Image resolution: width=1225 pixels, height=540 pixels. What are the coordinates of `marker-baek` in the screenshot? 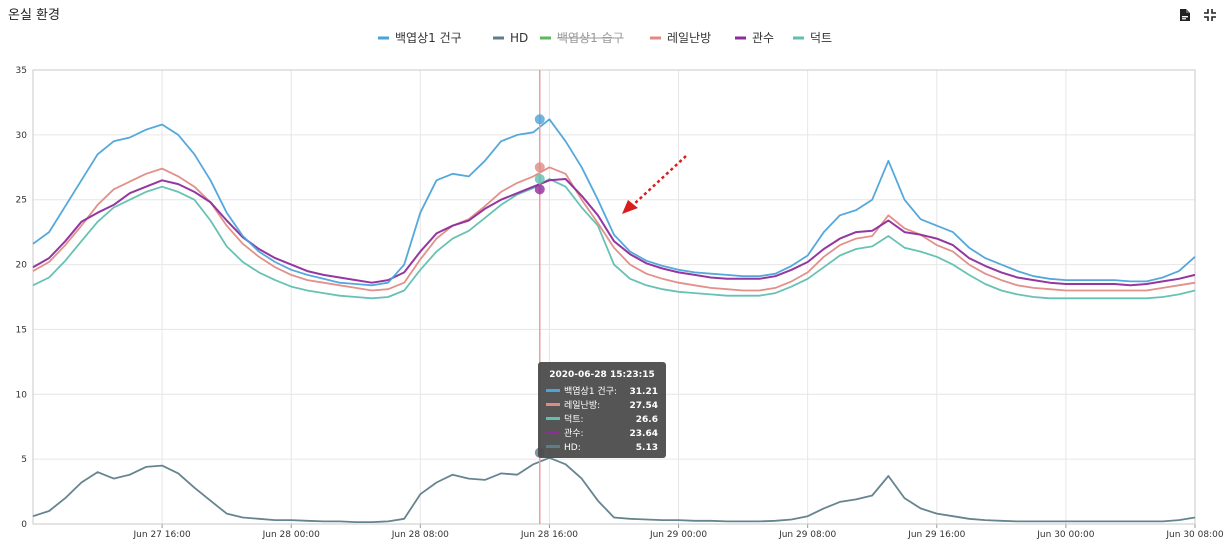 It's located at (539, 119).